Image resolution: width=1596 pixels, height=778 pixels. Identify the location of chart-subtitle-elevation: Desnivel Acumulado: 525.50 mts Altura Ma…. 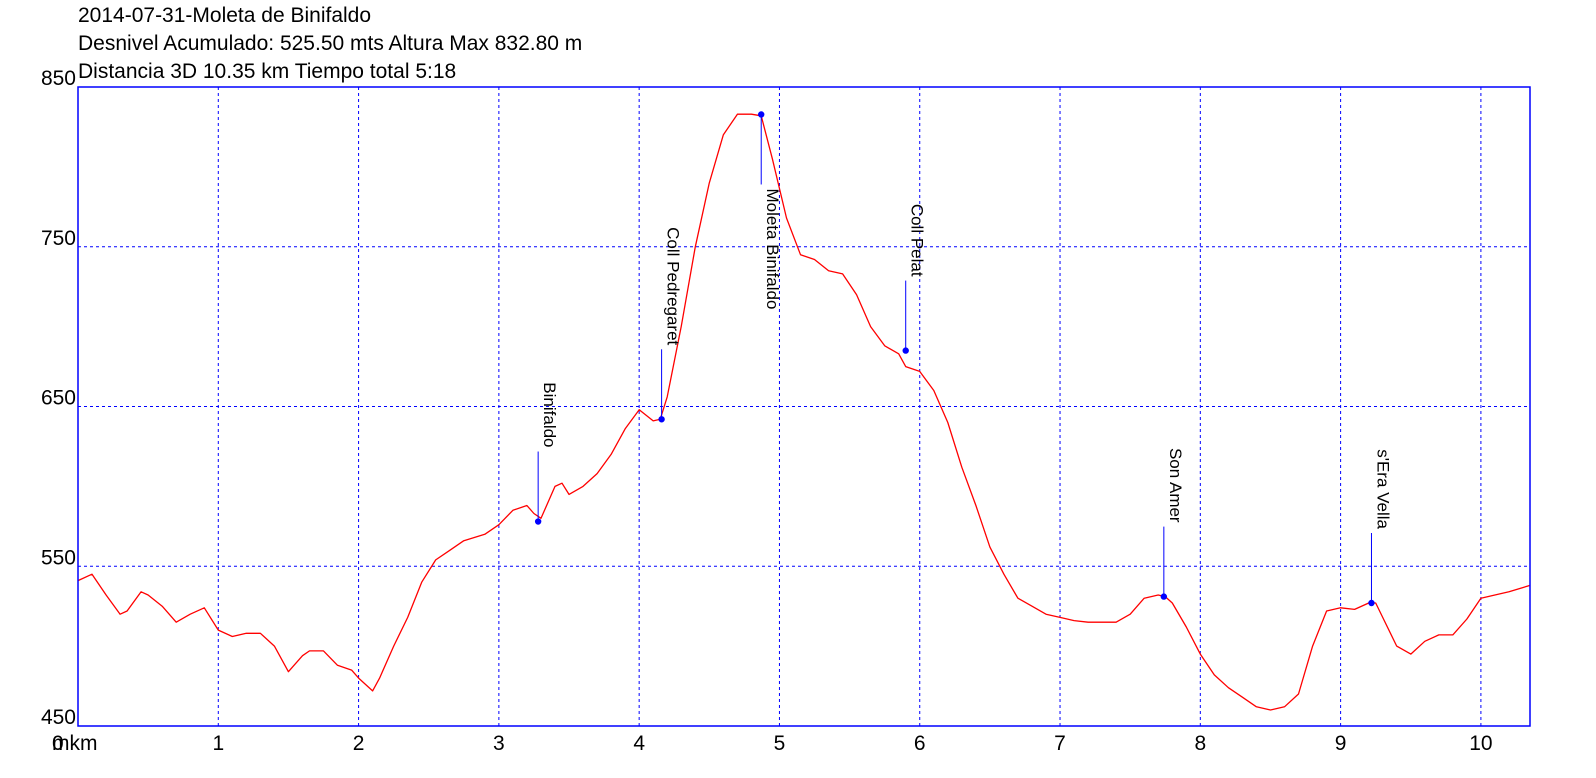
(330, 43).